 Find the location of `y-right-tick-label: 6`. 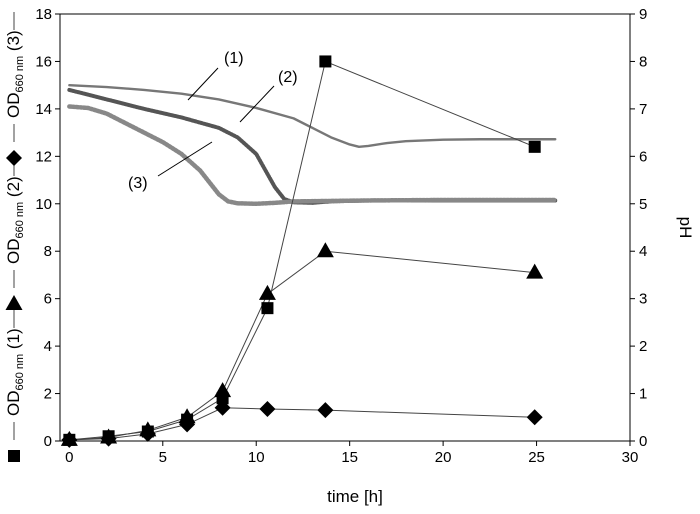

y-right-tick-label: 6 is located at coordinates (643, 156).